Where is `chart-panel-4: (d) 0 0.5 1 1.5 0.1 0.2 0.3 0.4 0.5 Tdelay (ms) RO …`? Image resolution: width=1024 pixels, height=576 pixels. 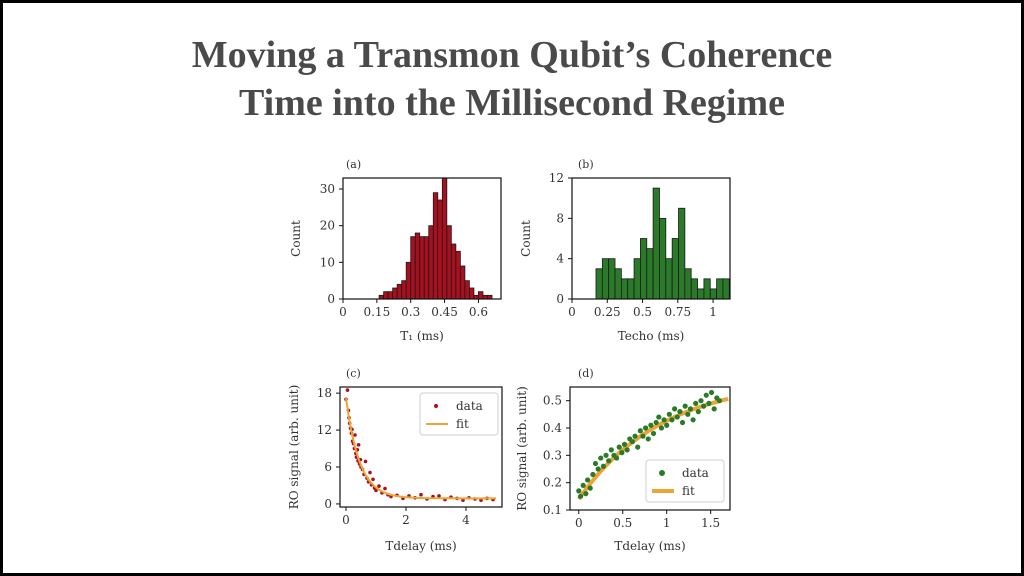 chart-panel-4: (d) 0 0.5 1 1.5 0.1 0.2 0.3 0.4 0.5 Tdelay (ms) RO … is located at coordinates (623, 460).